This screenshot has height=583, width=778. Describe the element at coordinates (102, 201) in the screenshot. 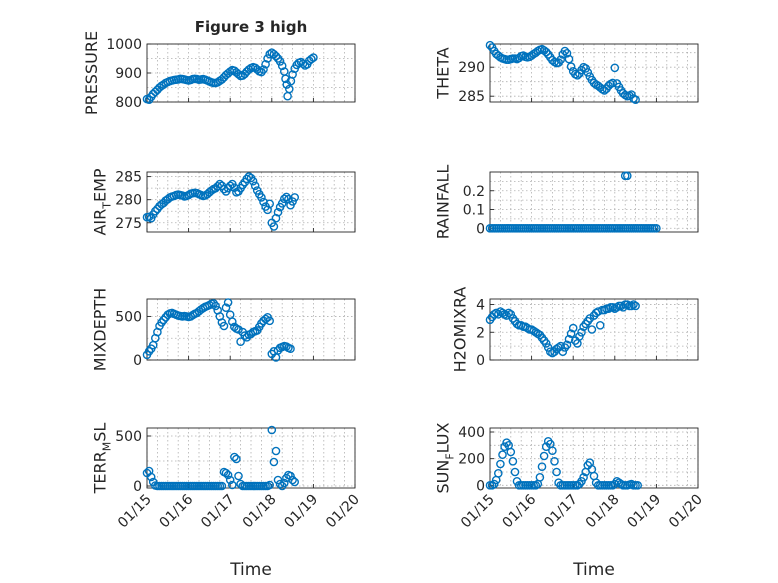

I see `y-axis-label: AIRTEMP` at that location.